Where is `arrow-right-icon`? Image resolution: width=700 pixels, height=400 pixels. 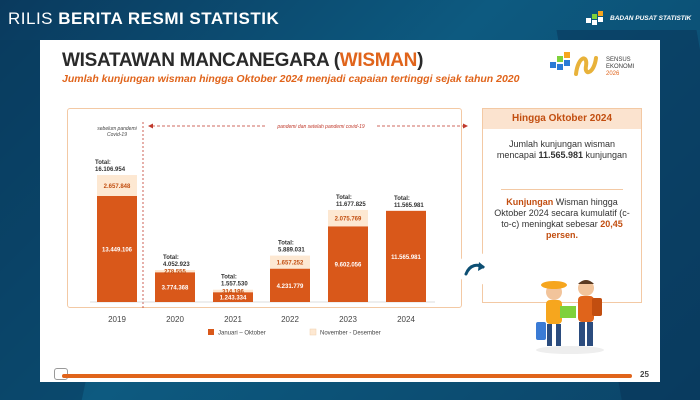
arrow-right-icon is located at coordinates (474, 269).